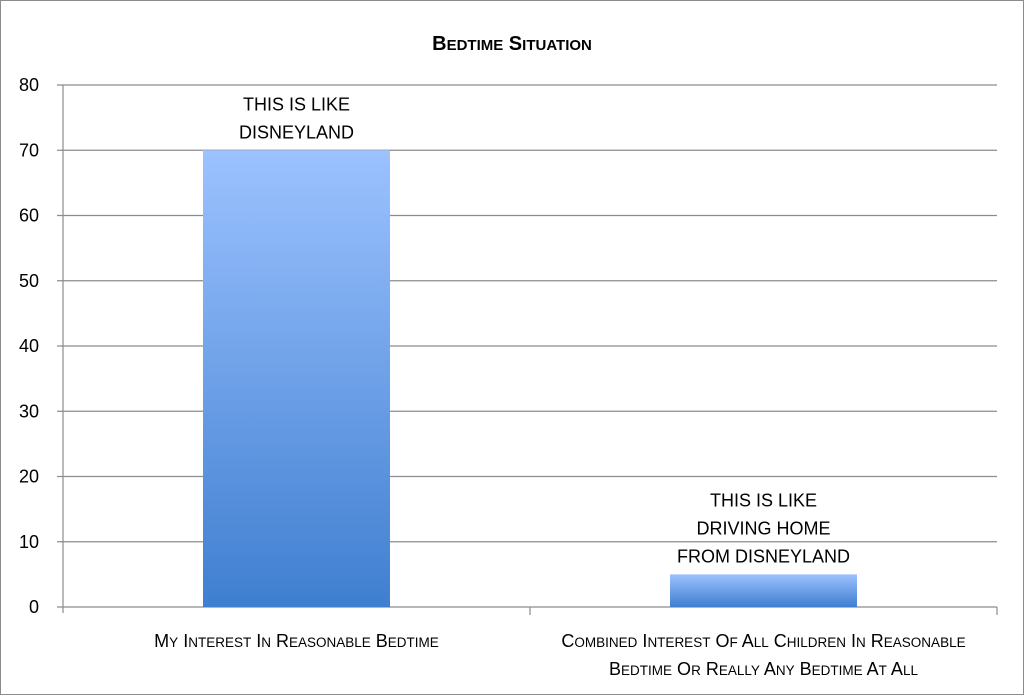 Image resolution: width=1024 pixels, height=695 pixels. Describe the element at coordinates (29, 411) in the screenshot. I see `y-tick-label: 30` at that location.